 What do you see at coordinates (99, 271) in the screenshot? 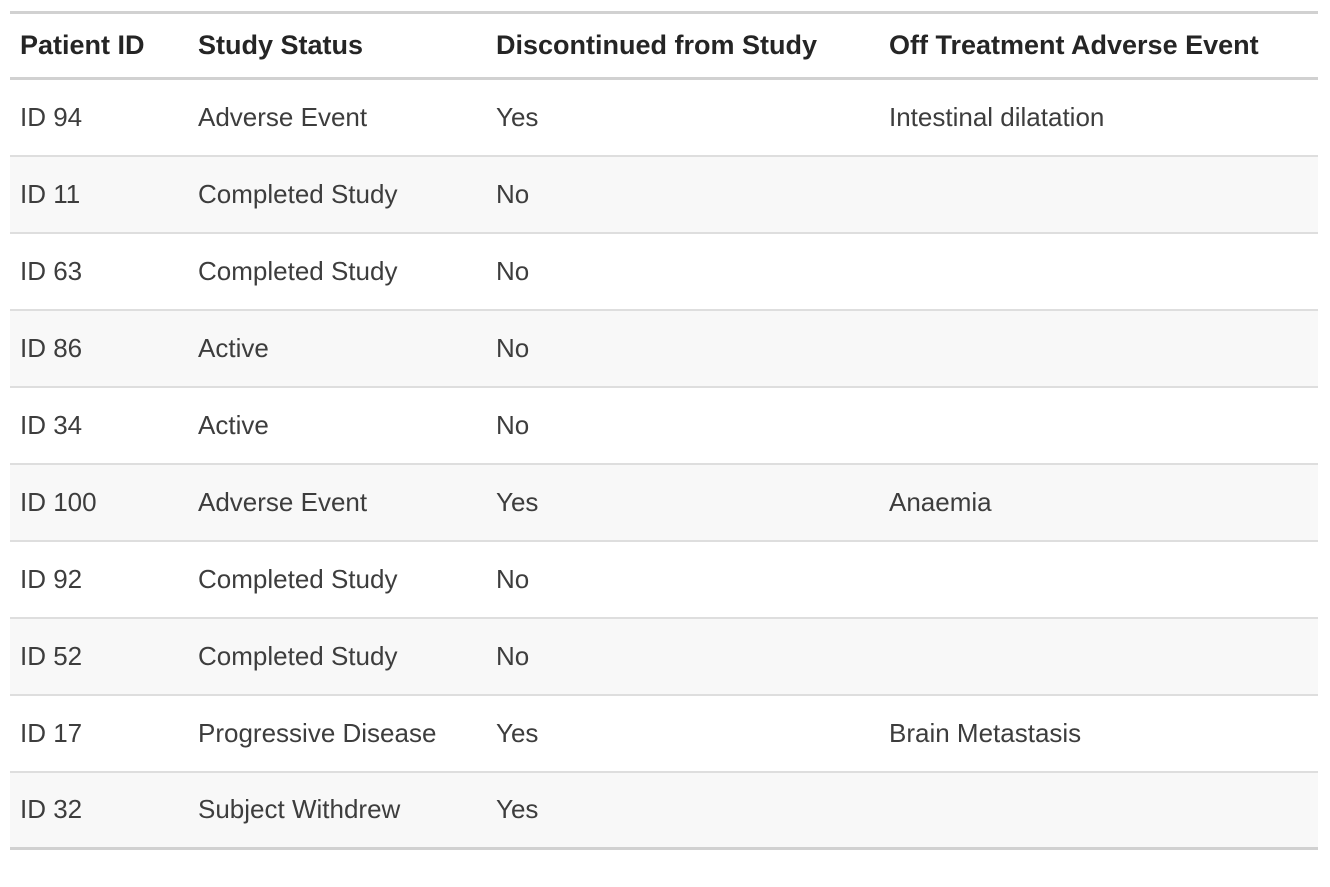
I see `cell-patient-id: ID 63` at bounding box center [99, 271].